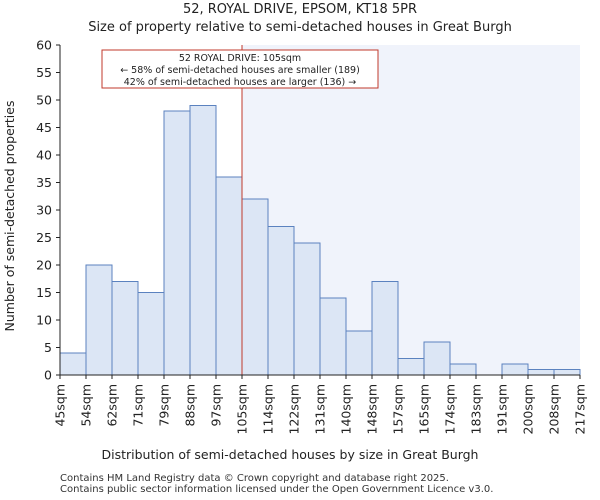 Image resolution: width=600 pixels, height=500 pixels. Describe the element at coordinates (229, 276) in the screenshot. I see `bar-97sqm` at that location.